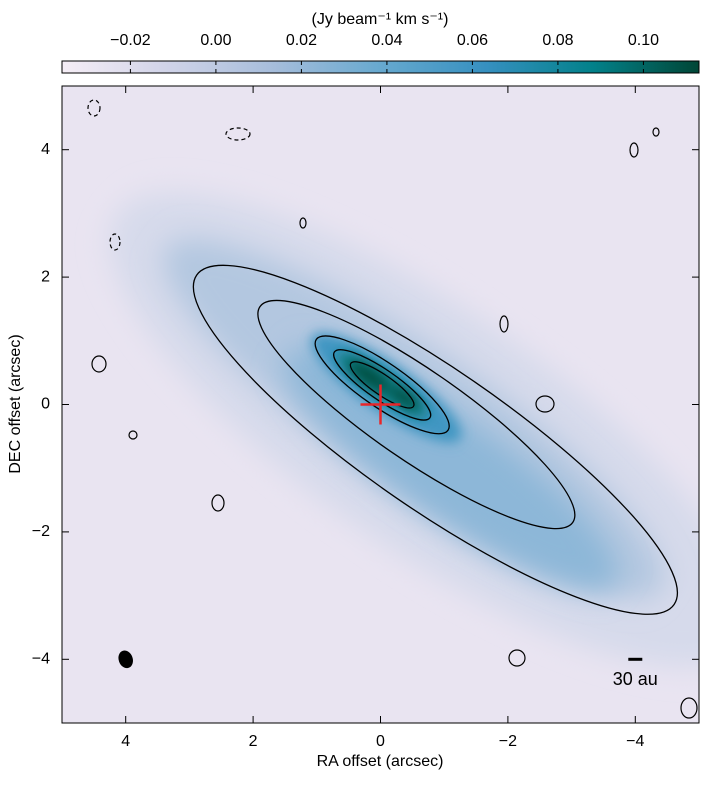 The image size is (709, 786). Describe the element at coordinates (643, 40) in the screenshot. I see `colorbar-tick-label: 0.10` at that location.